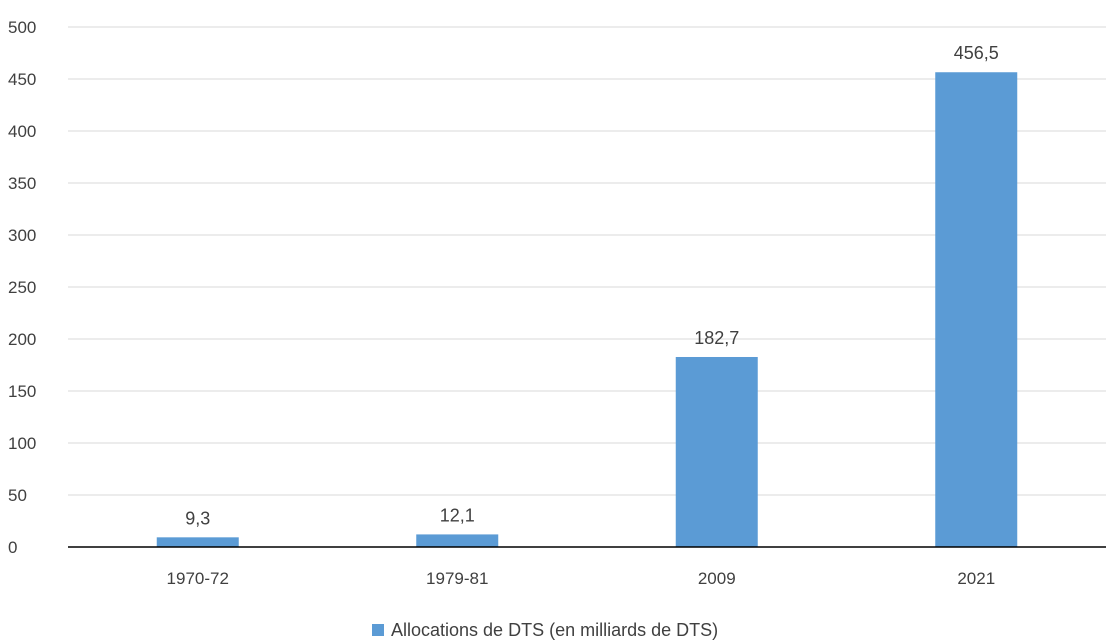  I want to click on y-tick-label-350: 350, so click(22, 183).